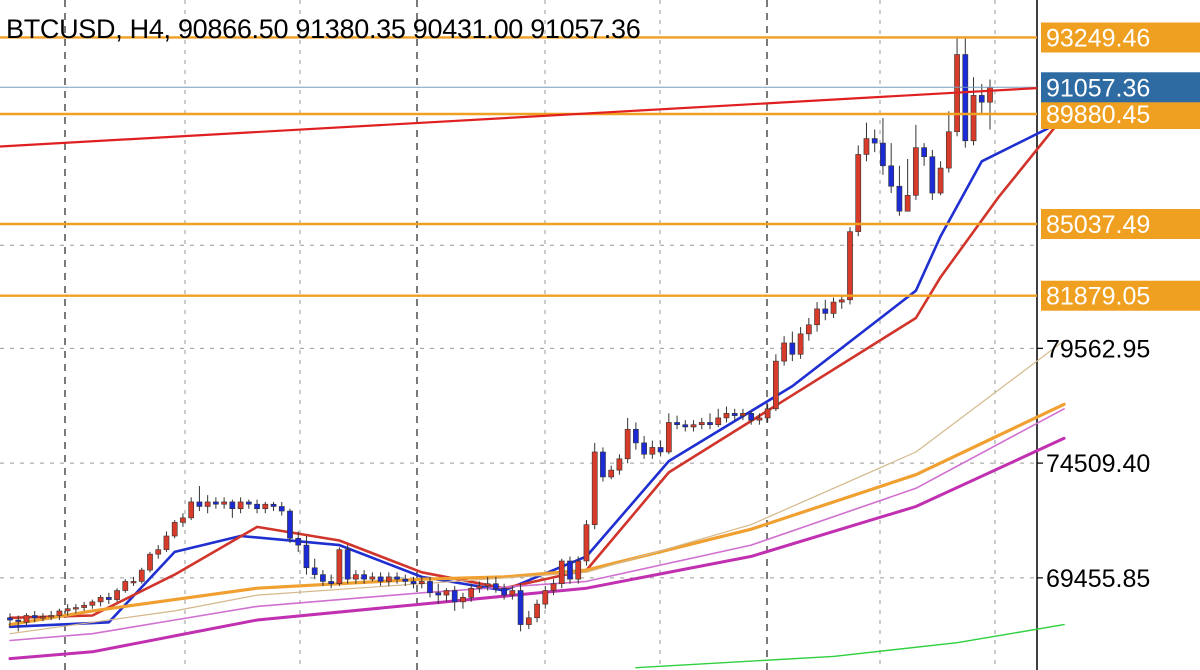  I want to click on level-badge-1: 89880.45, so click(1120, 114).